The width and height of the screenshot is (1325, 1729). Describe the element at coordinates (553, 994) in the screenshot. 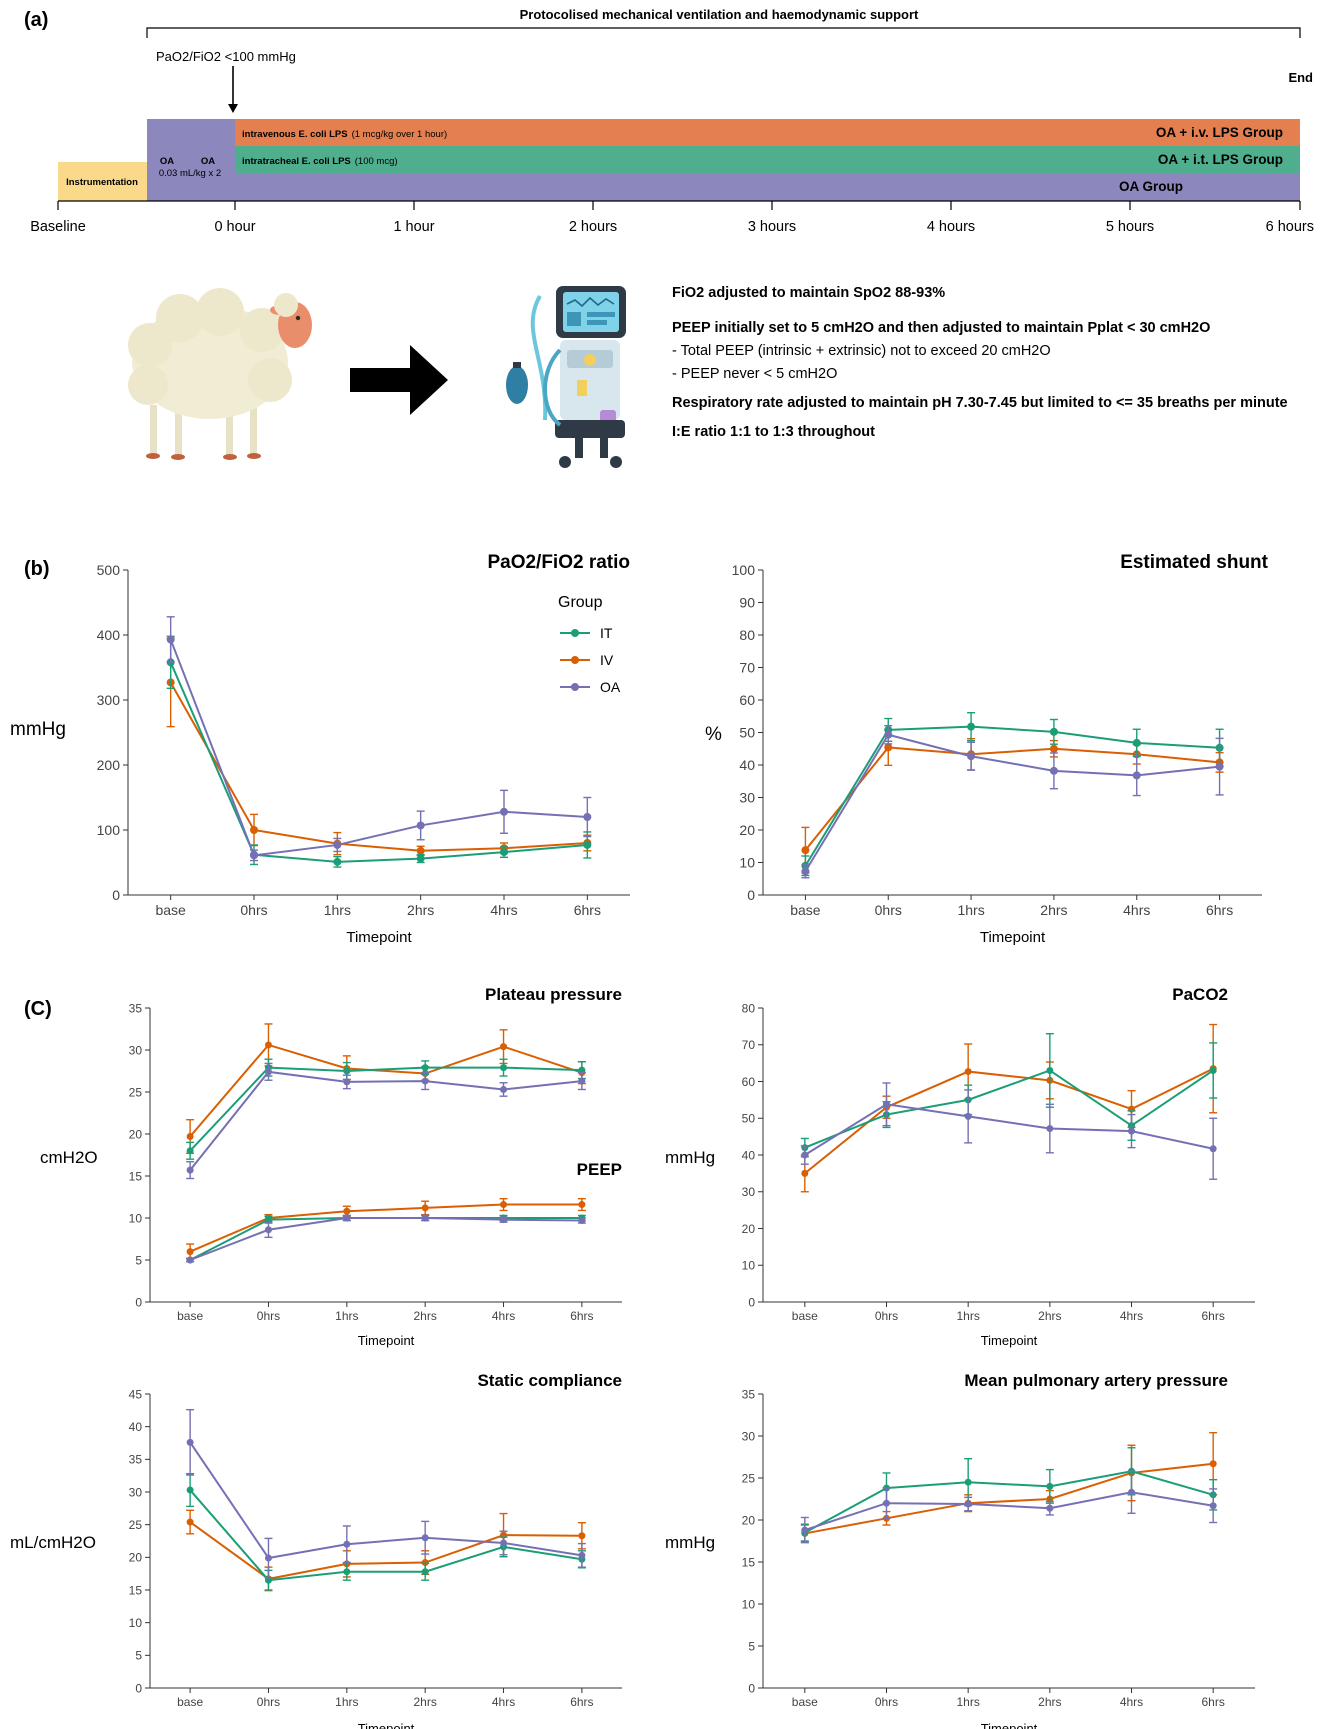

I see `chart-title: Plateau pressure` at that location.